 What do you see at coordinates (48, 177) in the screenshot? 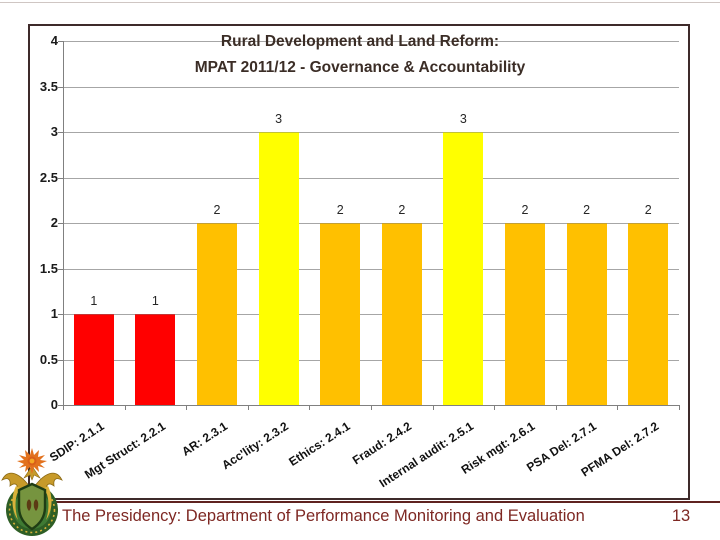
I see `y-axis-tick-label: 2.5` at bounding box center [48, 177].